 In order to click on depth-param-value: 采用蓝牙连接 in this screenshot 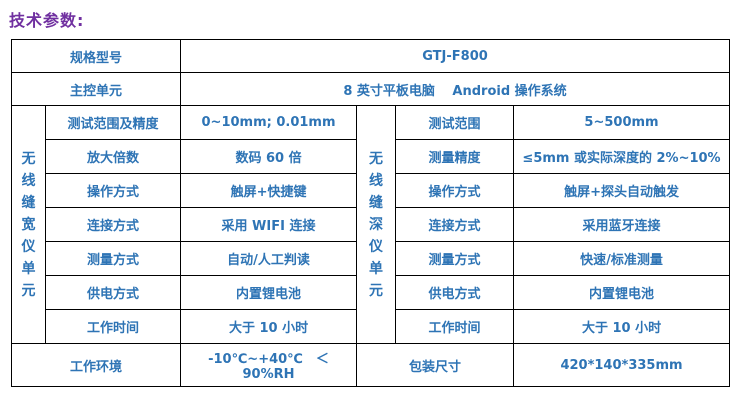, I will do `click(622, 224)`.